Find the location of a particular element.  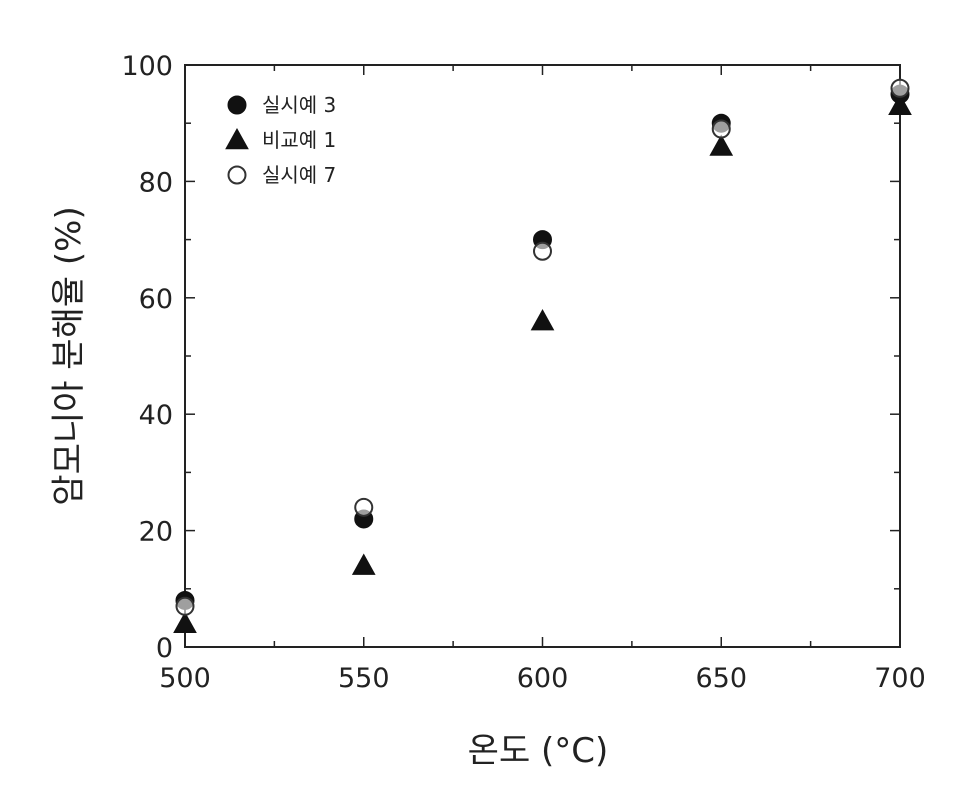

y-tick-label: 80 is located at coordinates (156, 182).